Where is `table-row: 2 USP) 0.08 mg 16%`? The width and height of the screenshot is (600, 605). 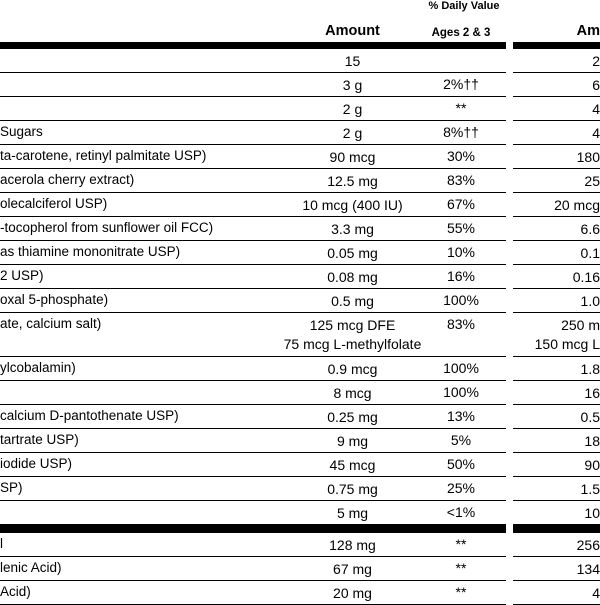
table-row: 2 USP) 0.08 mg 16% is located at coordinates (253, 277).